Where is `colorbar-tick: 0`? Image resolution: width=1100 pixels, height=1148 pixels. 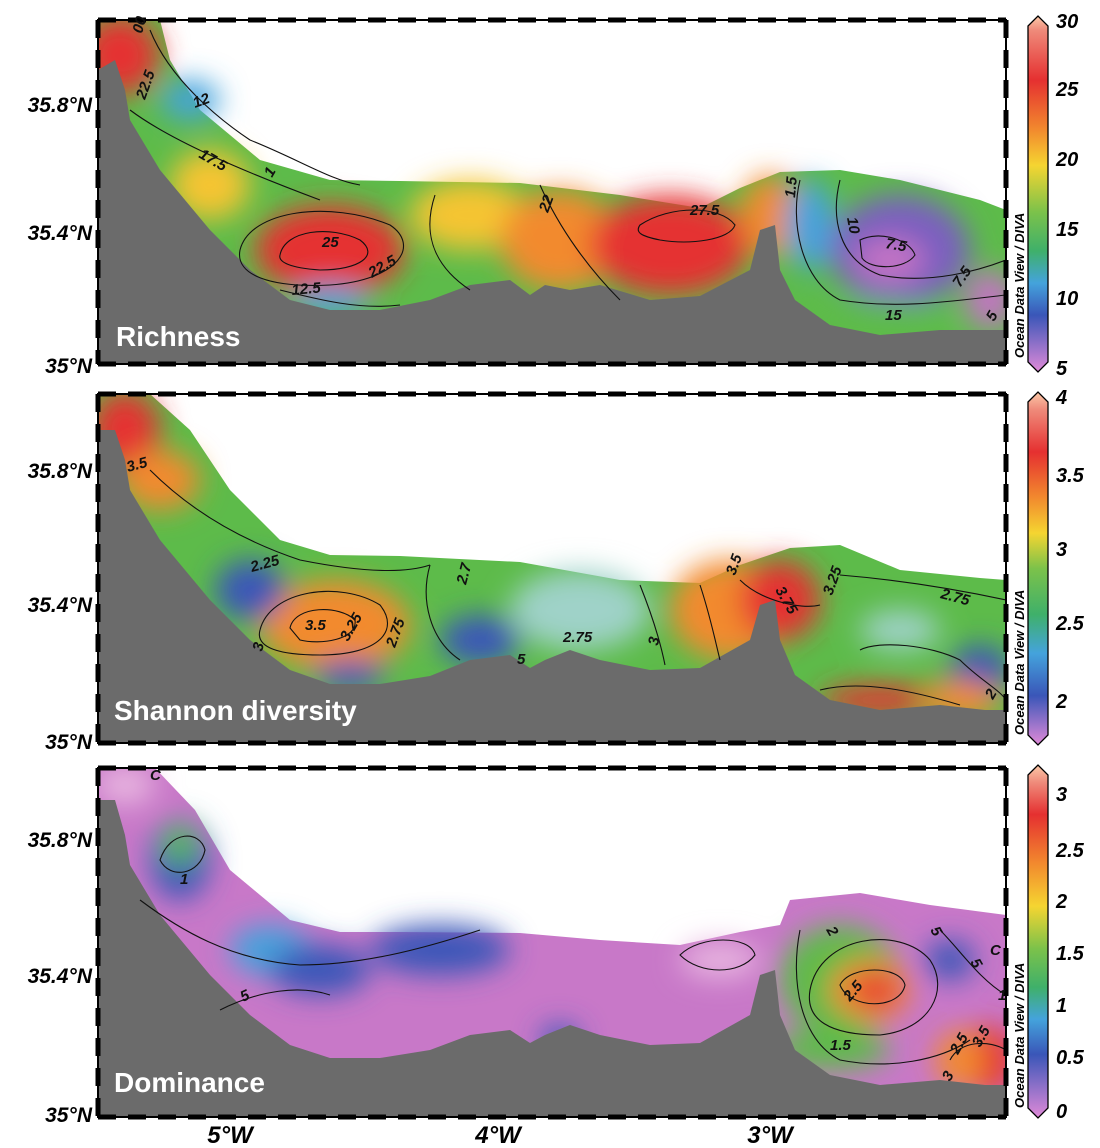 colorbar-tick: 0 is located at coordinates (1061, 1112).